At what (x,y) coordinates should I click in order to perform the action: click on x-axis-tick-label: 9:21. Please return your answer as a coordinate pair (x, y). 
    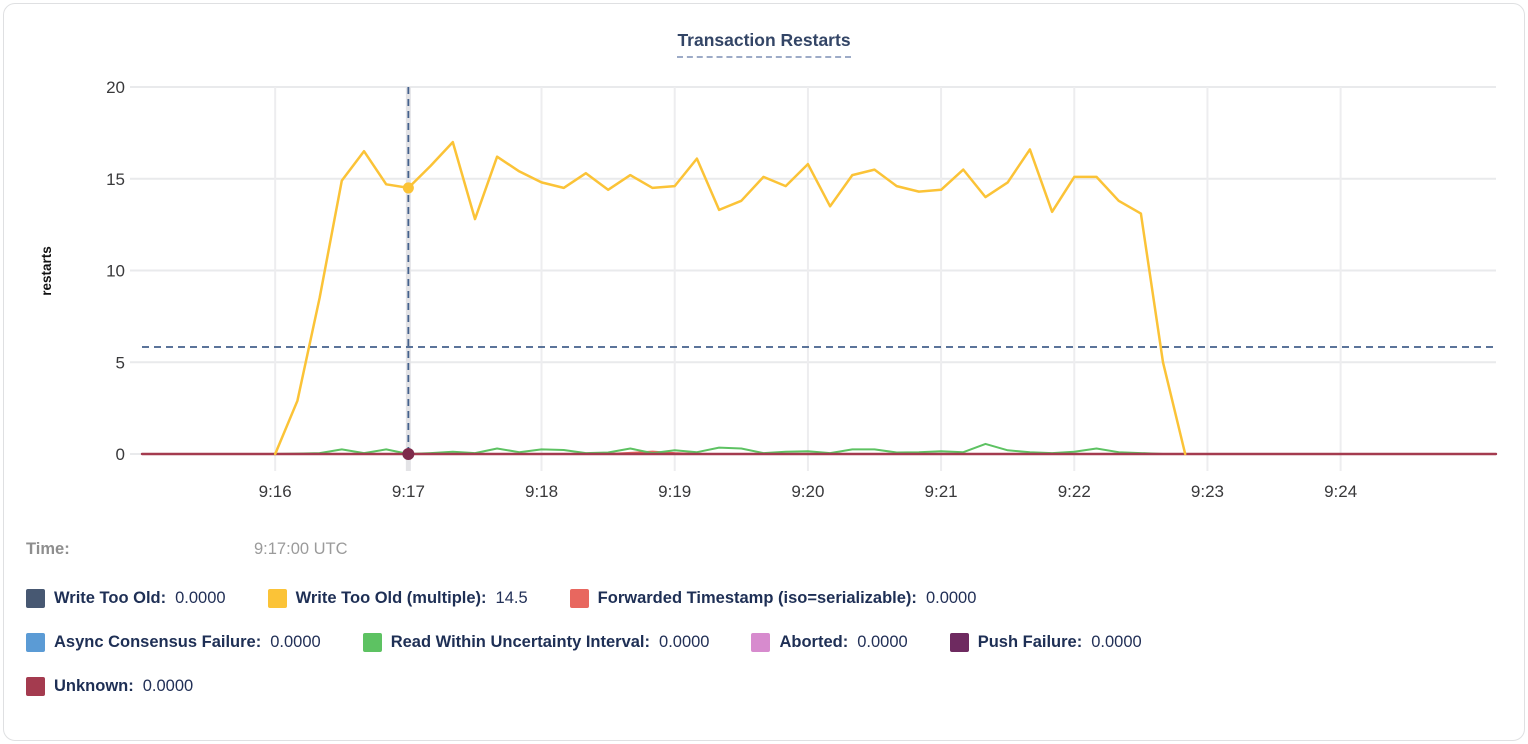
    Looking at the image, I should click on (941, 491).